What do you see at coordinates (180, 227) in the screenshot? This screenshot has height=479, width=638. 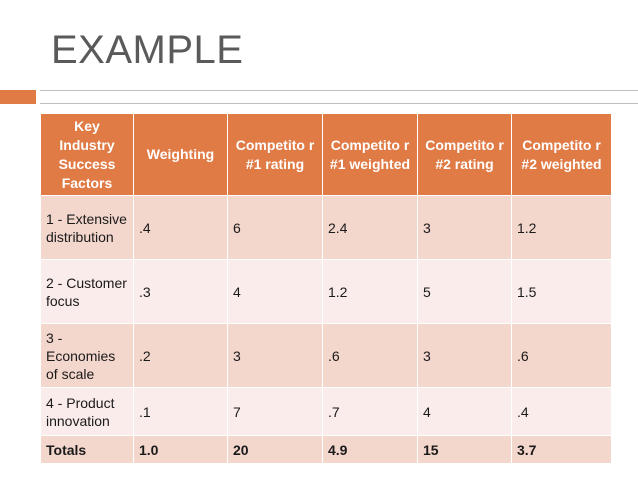 I see `weighting-cell: .4` at bounding box center [180, 227].